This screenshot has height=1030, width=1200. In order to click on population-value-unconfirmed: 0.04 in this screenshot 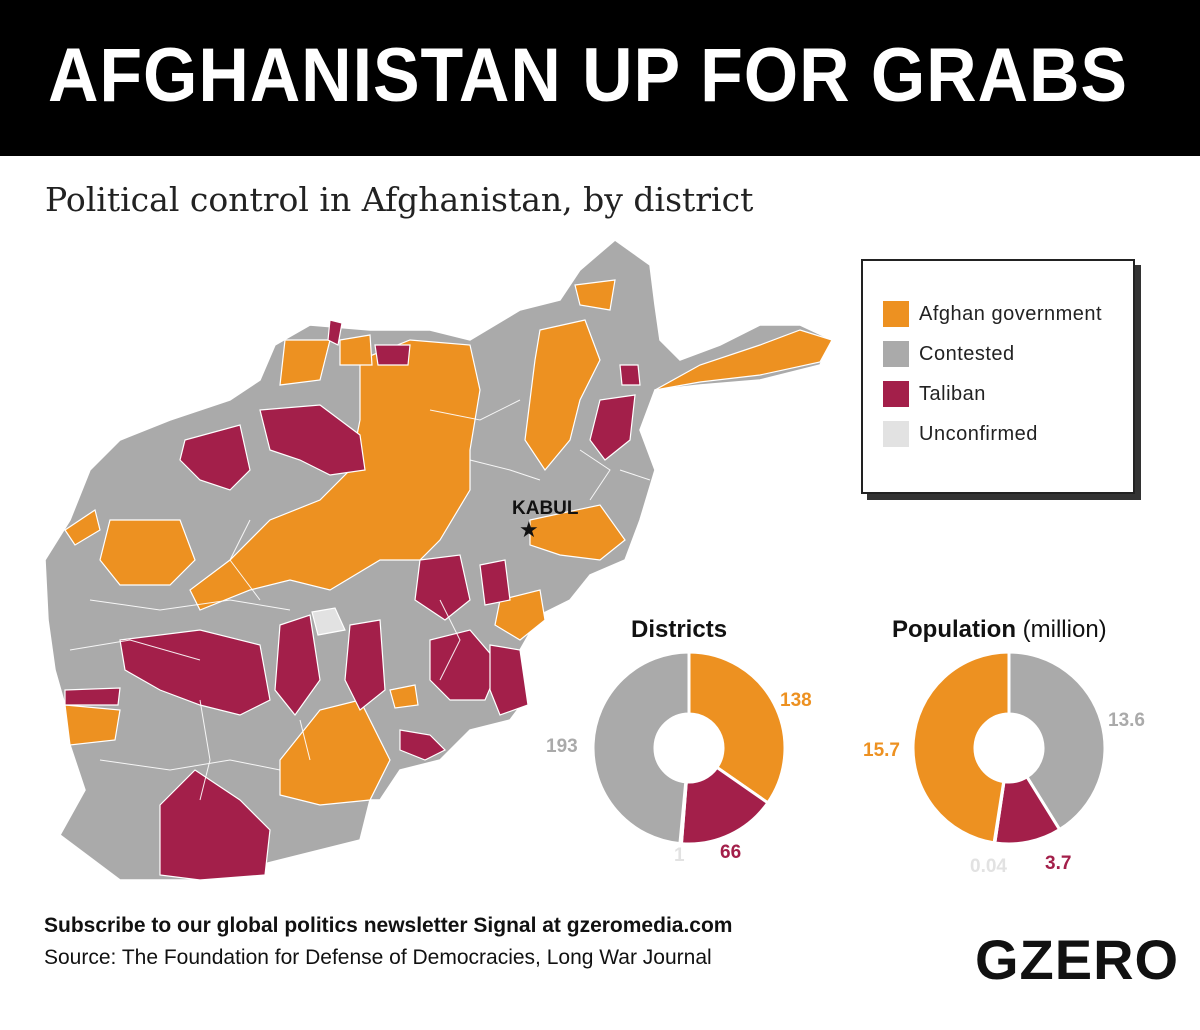, I will do `click(988, 866)`.